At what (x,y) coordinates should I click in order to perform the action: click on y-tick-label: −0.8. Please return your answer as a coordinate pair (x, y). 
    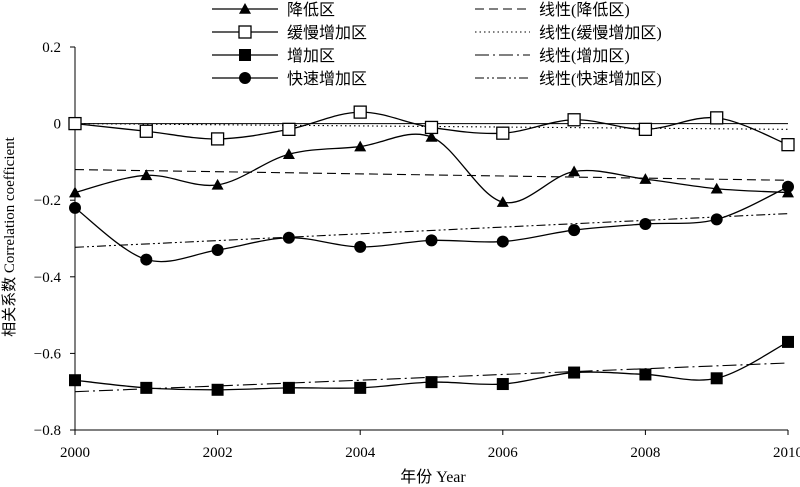
    Looking at the image, I should click on (47, 431).